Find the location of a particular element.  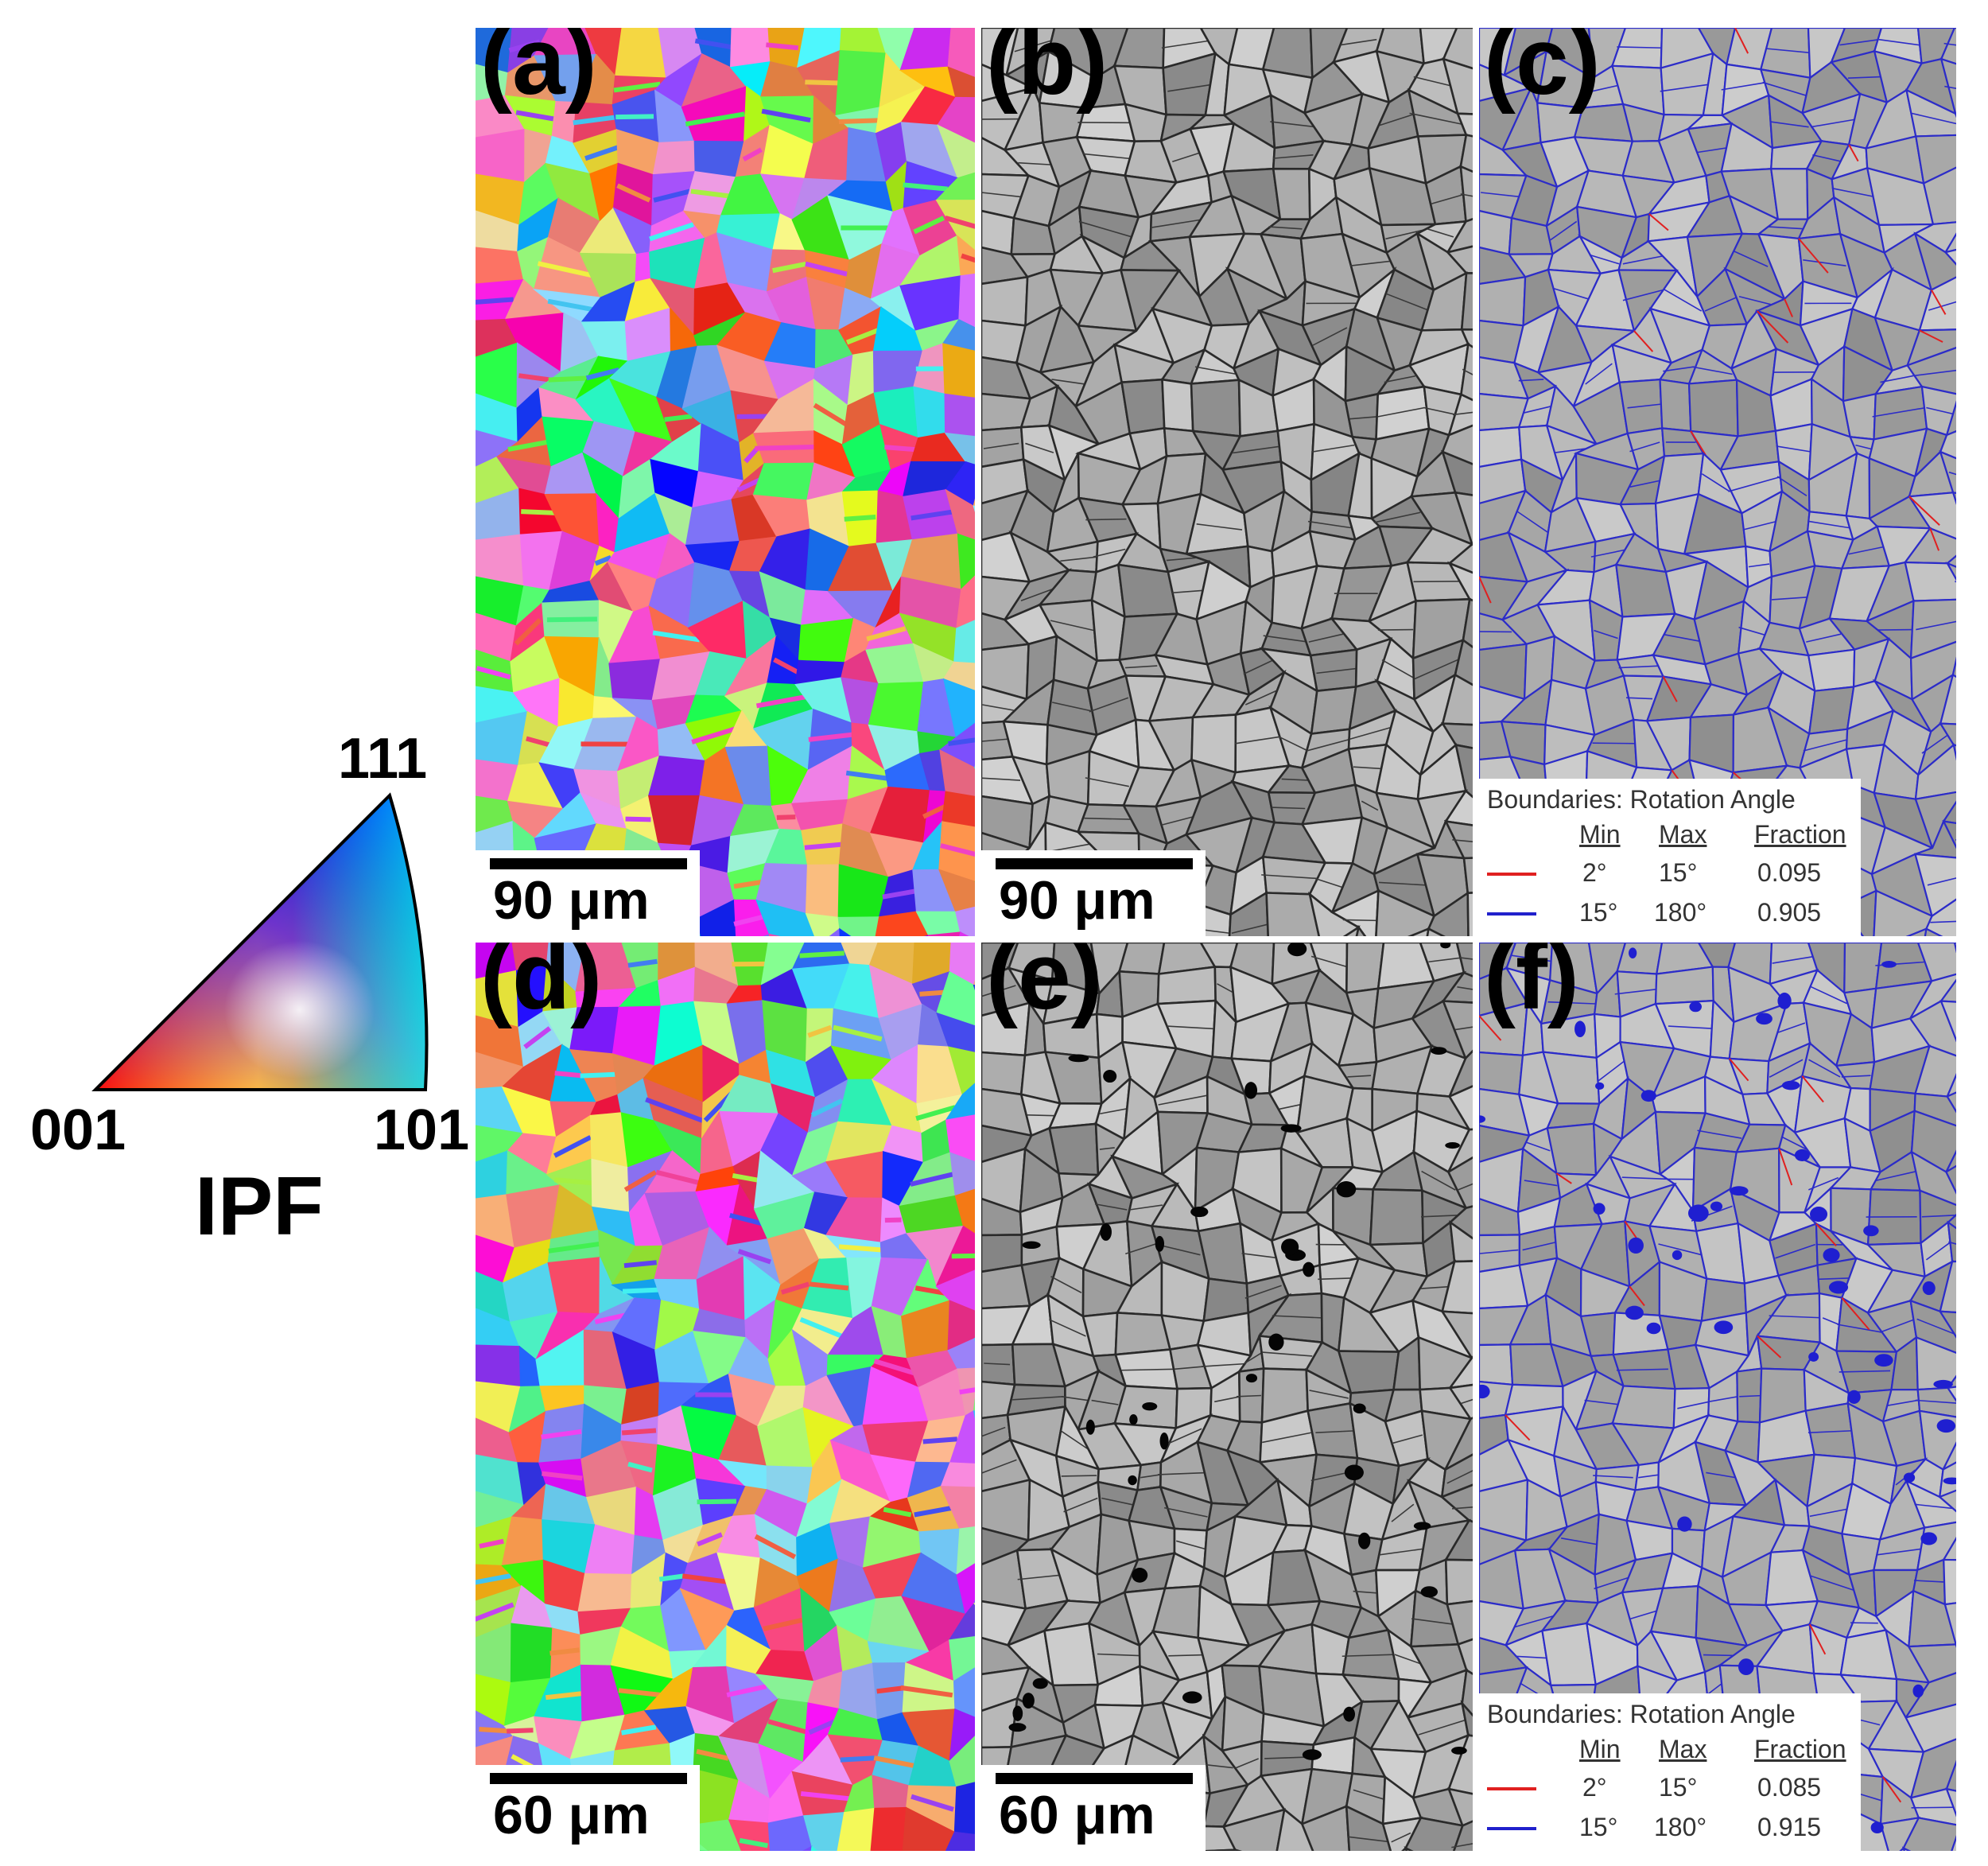

panel-d: (d) 60 μm is located at coordinates (725, 1397).